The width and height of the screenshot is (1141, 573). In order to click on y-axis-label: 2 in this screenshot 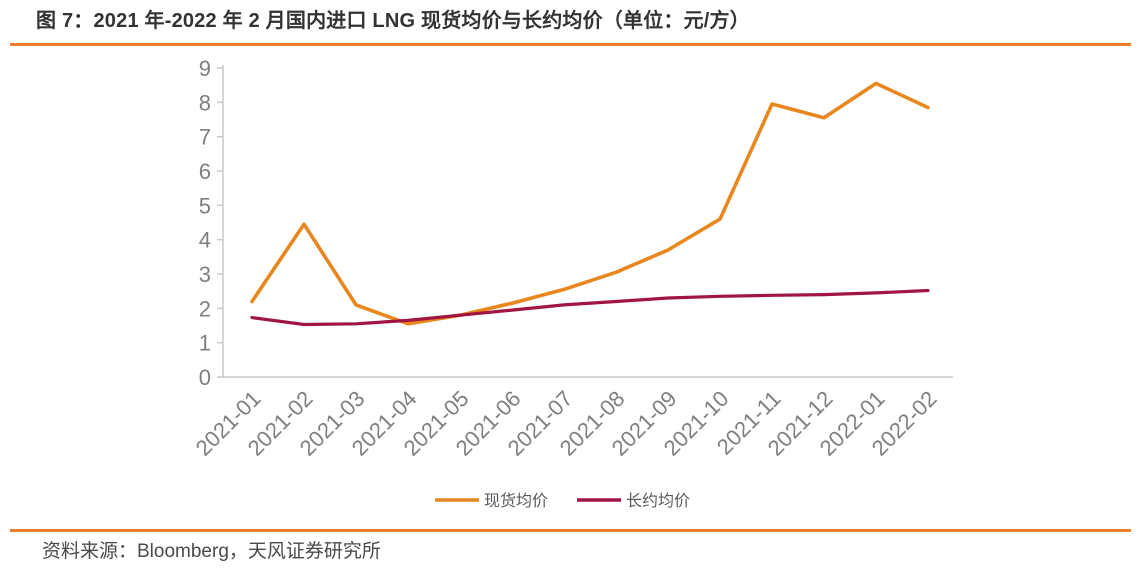, I will do `click(205, 308)`.